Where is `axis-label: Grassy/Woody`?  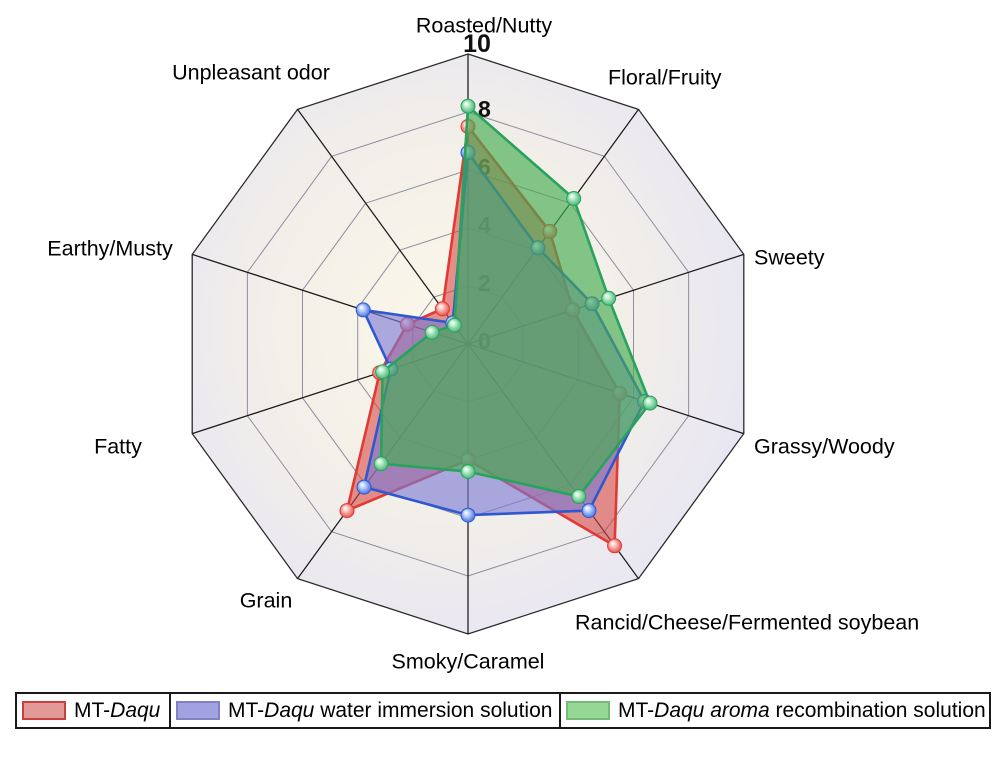 axis-label: Grassy/Woody is located at coordinates (824, 447).